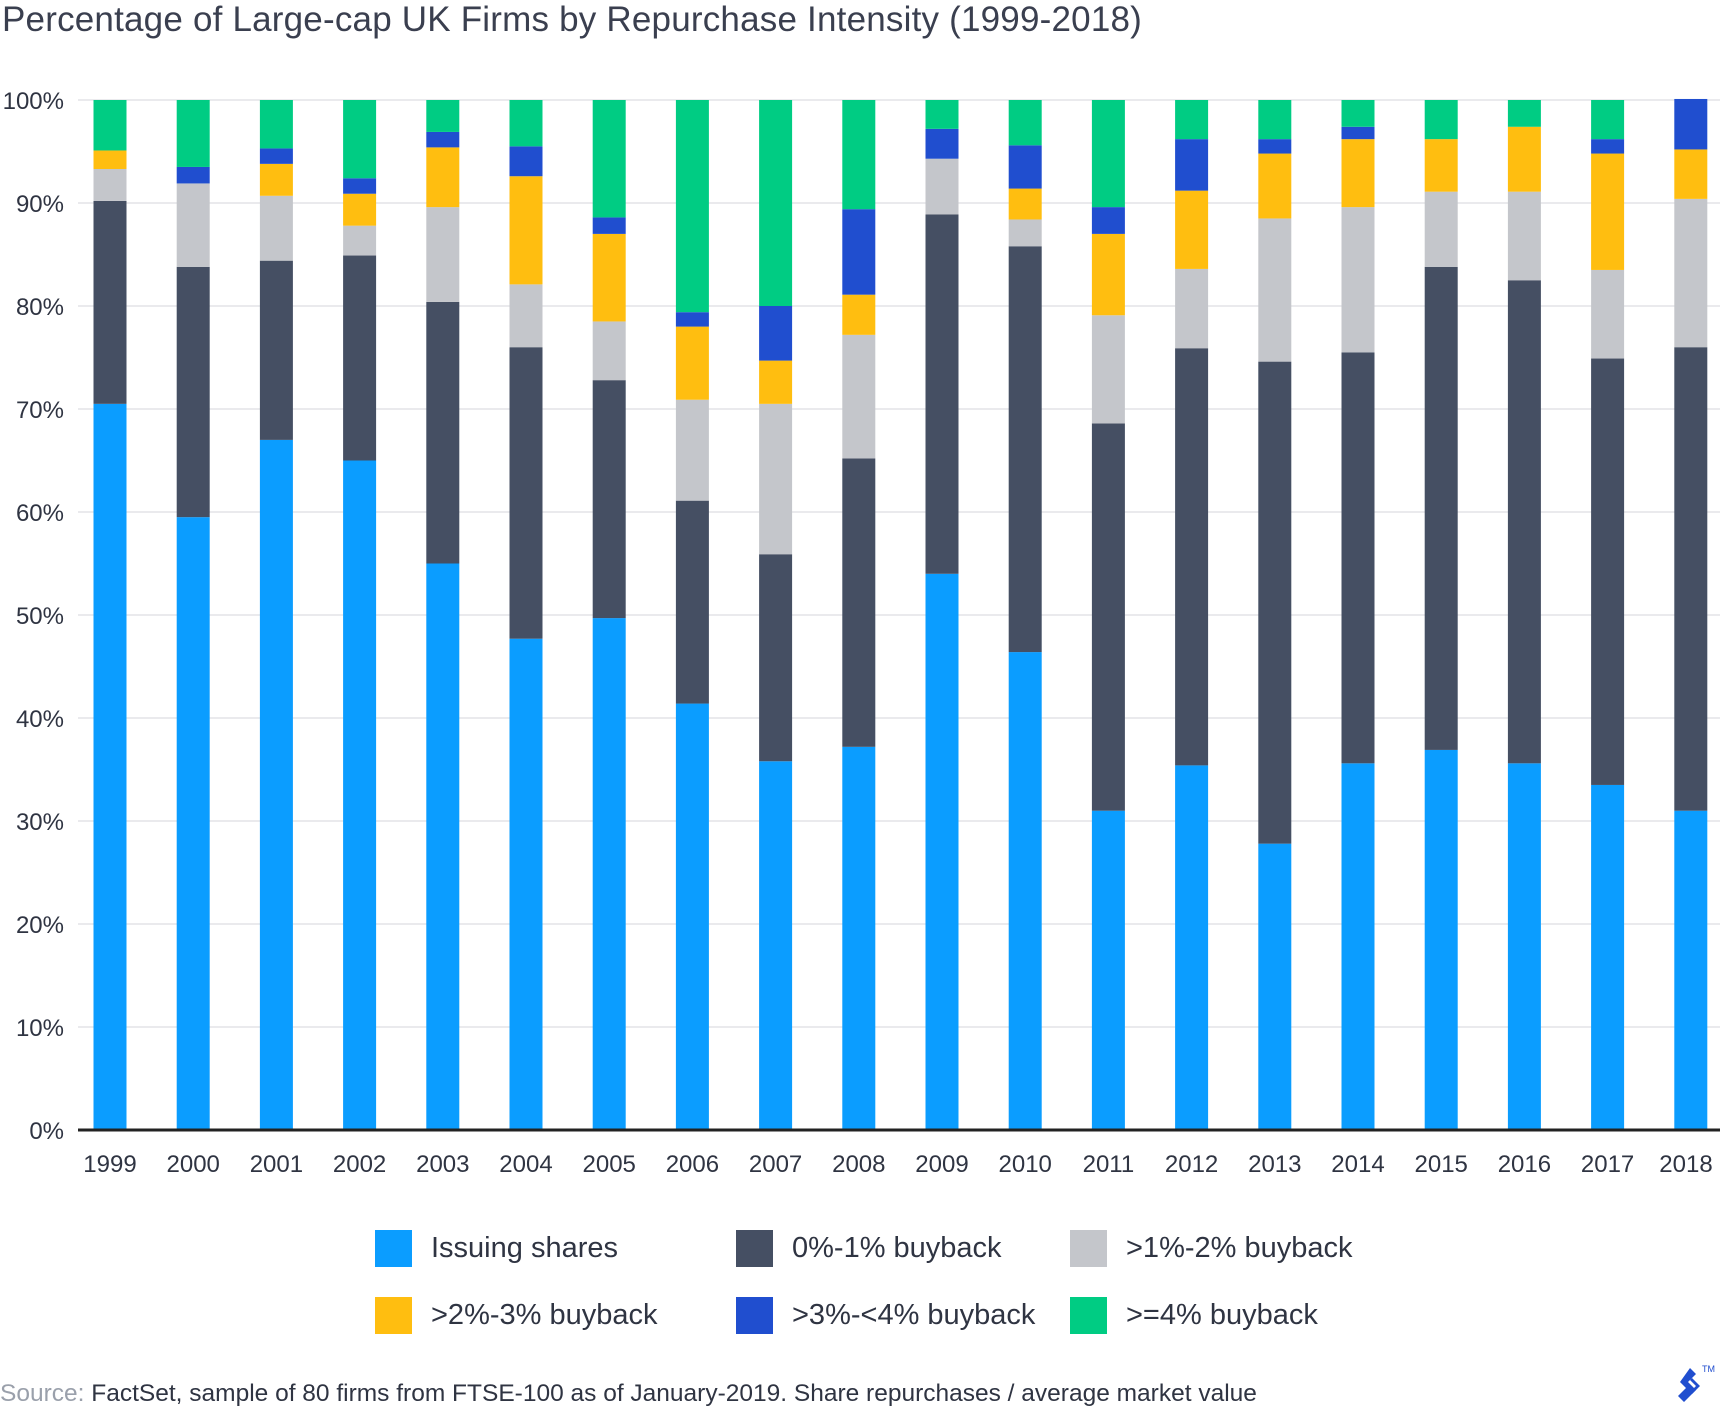 Image resolution: width=1720 pixels, height=1413 pixels. Describe the element at coordinates (1708, 1369) in the screenshot. I see `svg-text: TM` at that location.